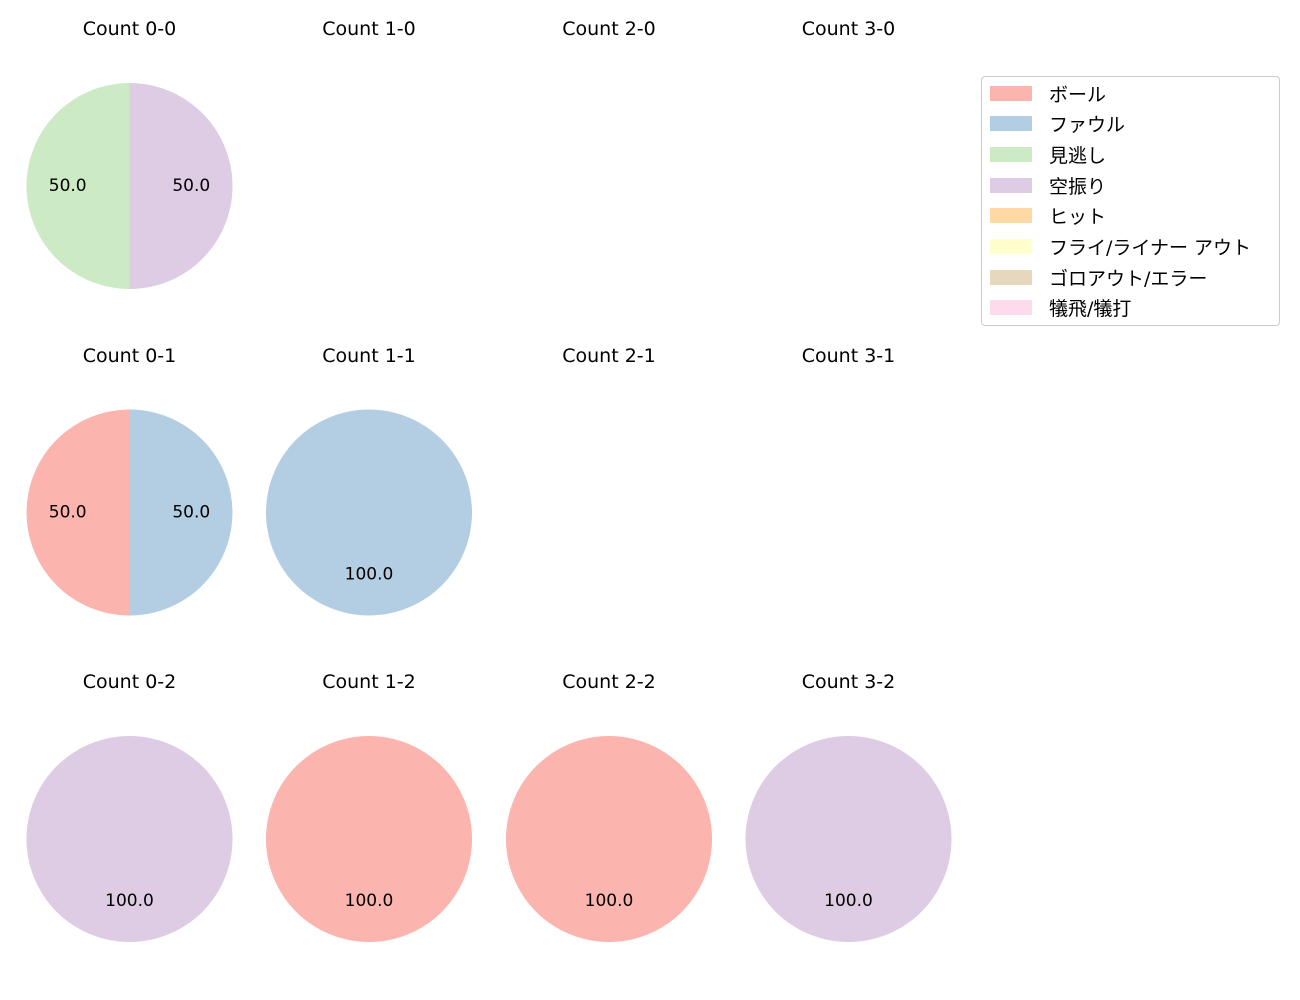 The width and height of the screenshot is (1300, 1000). What do you see at coordinates (1078, 94) in the screenshot?
I see `legend-label: ボール` at bounding box center [1078, 94].